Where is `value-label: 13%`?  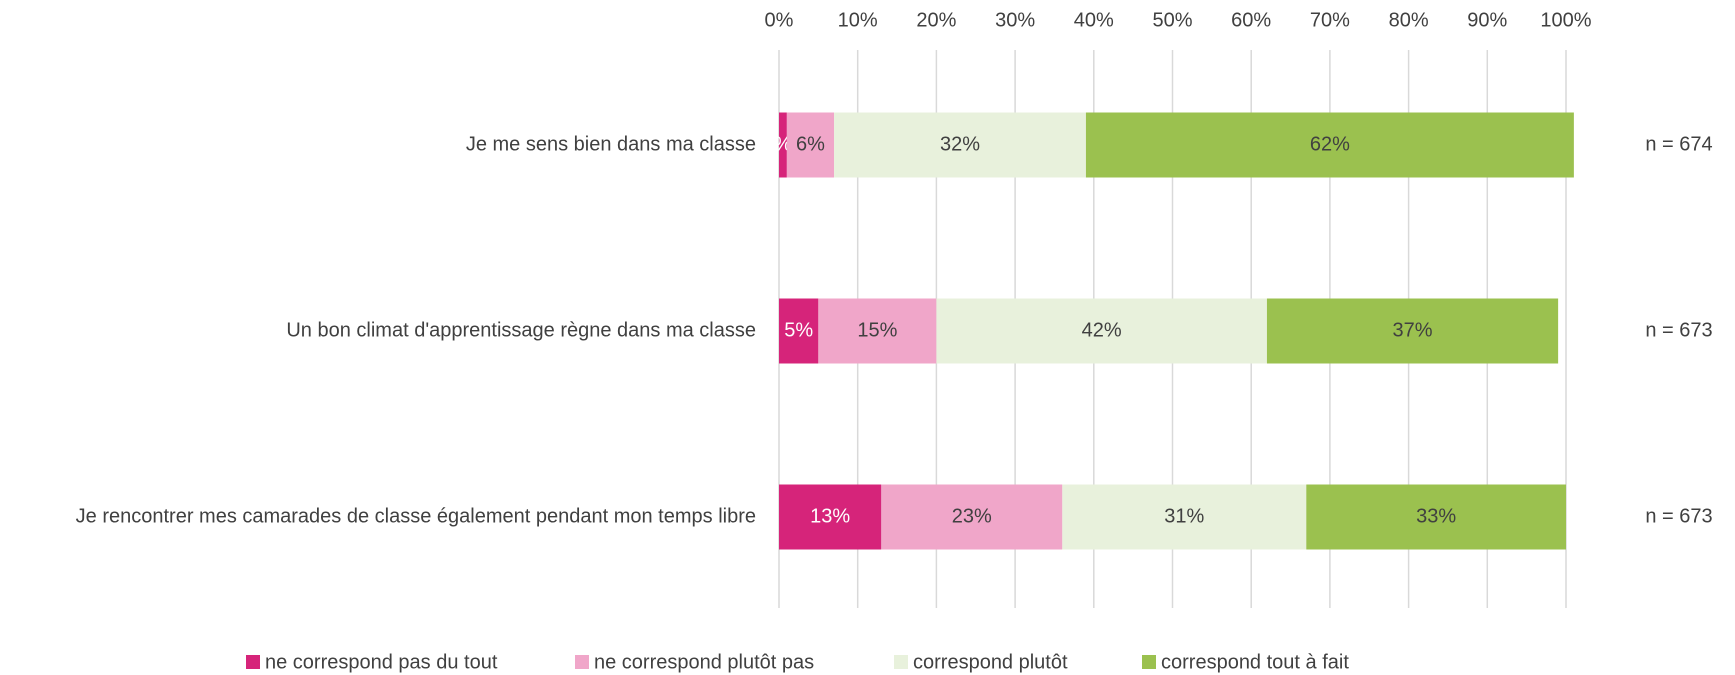
value-label: 13% is located at coordinates (830, 516).